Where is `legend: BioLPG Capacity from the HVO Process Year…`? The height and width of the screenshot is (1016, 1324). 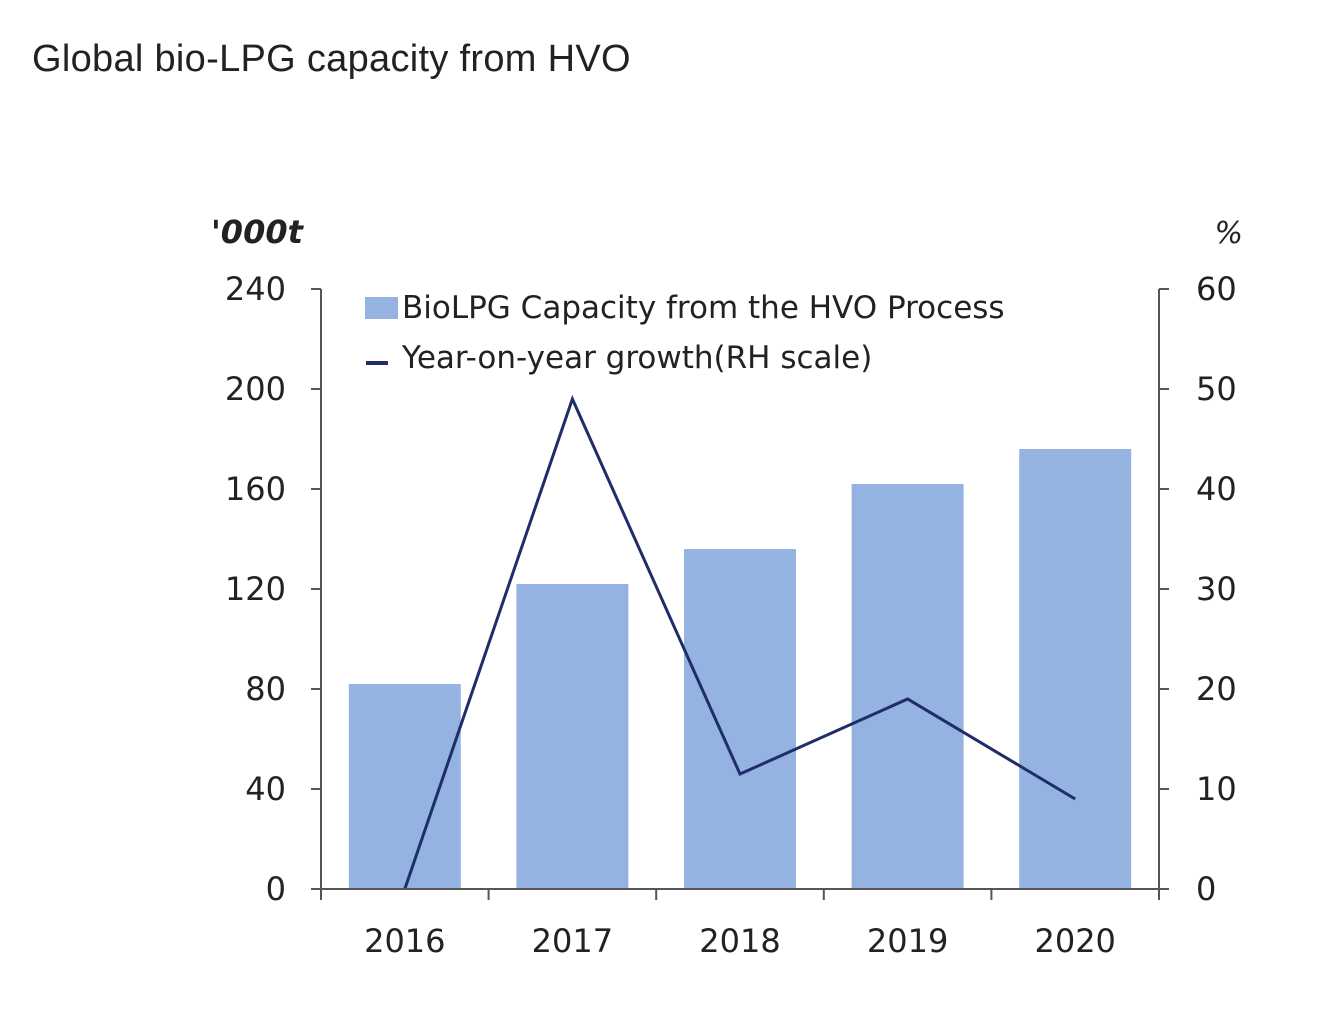 legend: BioLPG Capacity from the HVO Process Year… is located at coordinates (685, 333).